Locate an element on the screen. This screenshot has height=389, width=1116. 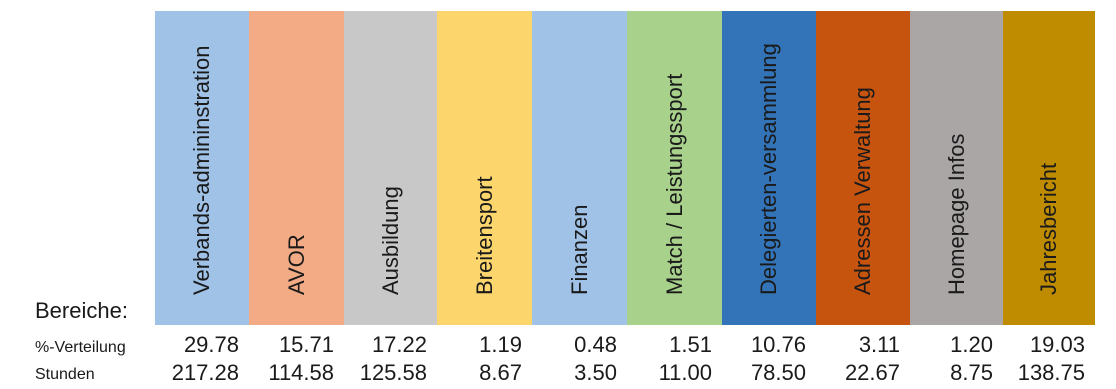
percent-value: 1.20 is located at coordinates (971, 344).